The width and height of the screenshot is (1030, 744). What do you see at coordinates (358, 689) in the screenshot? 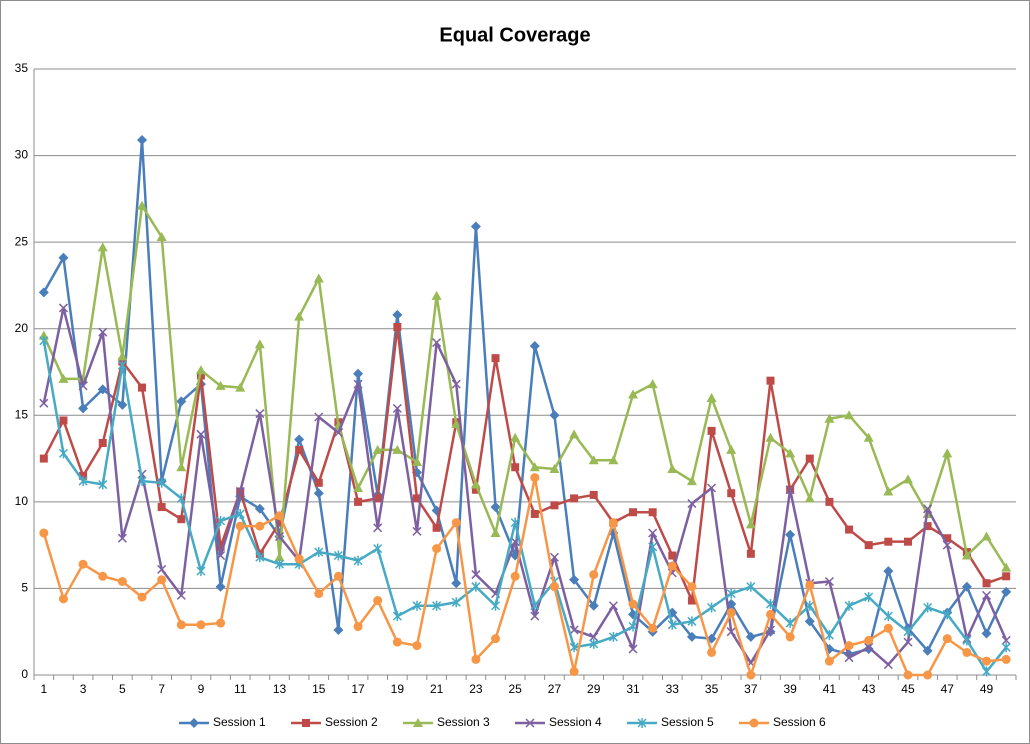
I see `x-tick-label: 17` at bounding box center [358, 689].